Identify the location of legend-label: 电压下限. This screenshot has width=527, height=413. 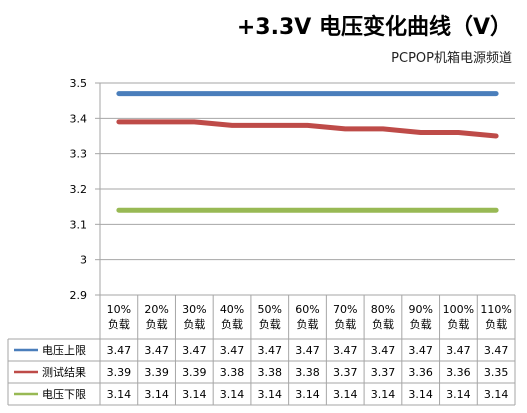
(64, 394).